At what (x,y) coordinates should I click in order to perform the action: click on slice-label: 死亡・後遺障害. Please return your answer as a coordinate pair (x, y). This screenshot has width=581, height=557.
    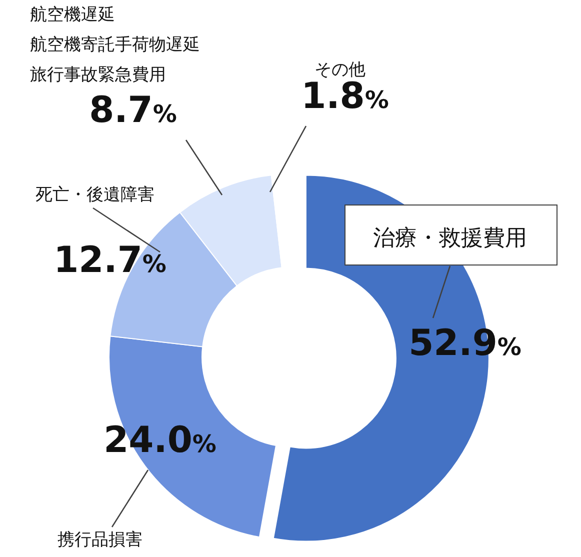
    Looking at the image, I should click on (95, 195).